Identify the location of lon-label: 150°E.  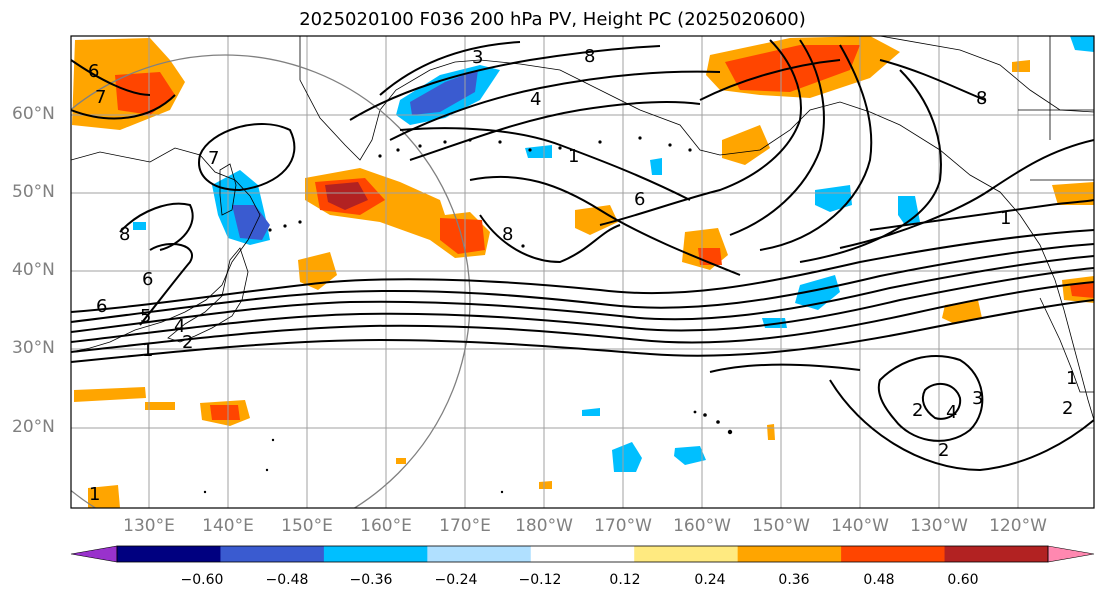
(307, 526).